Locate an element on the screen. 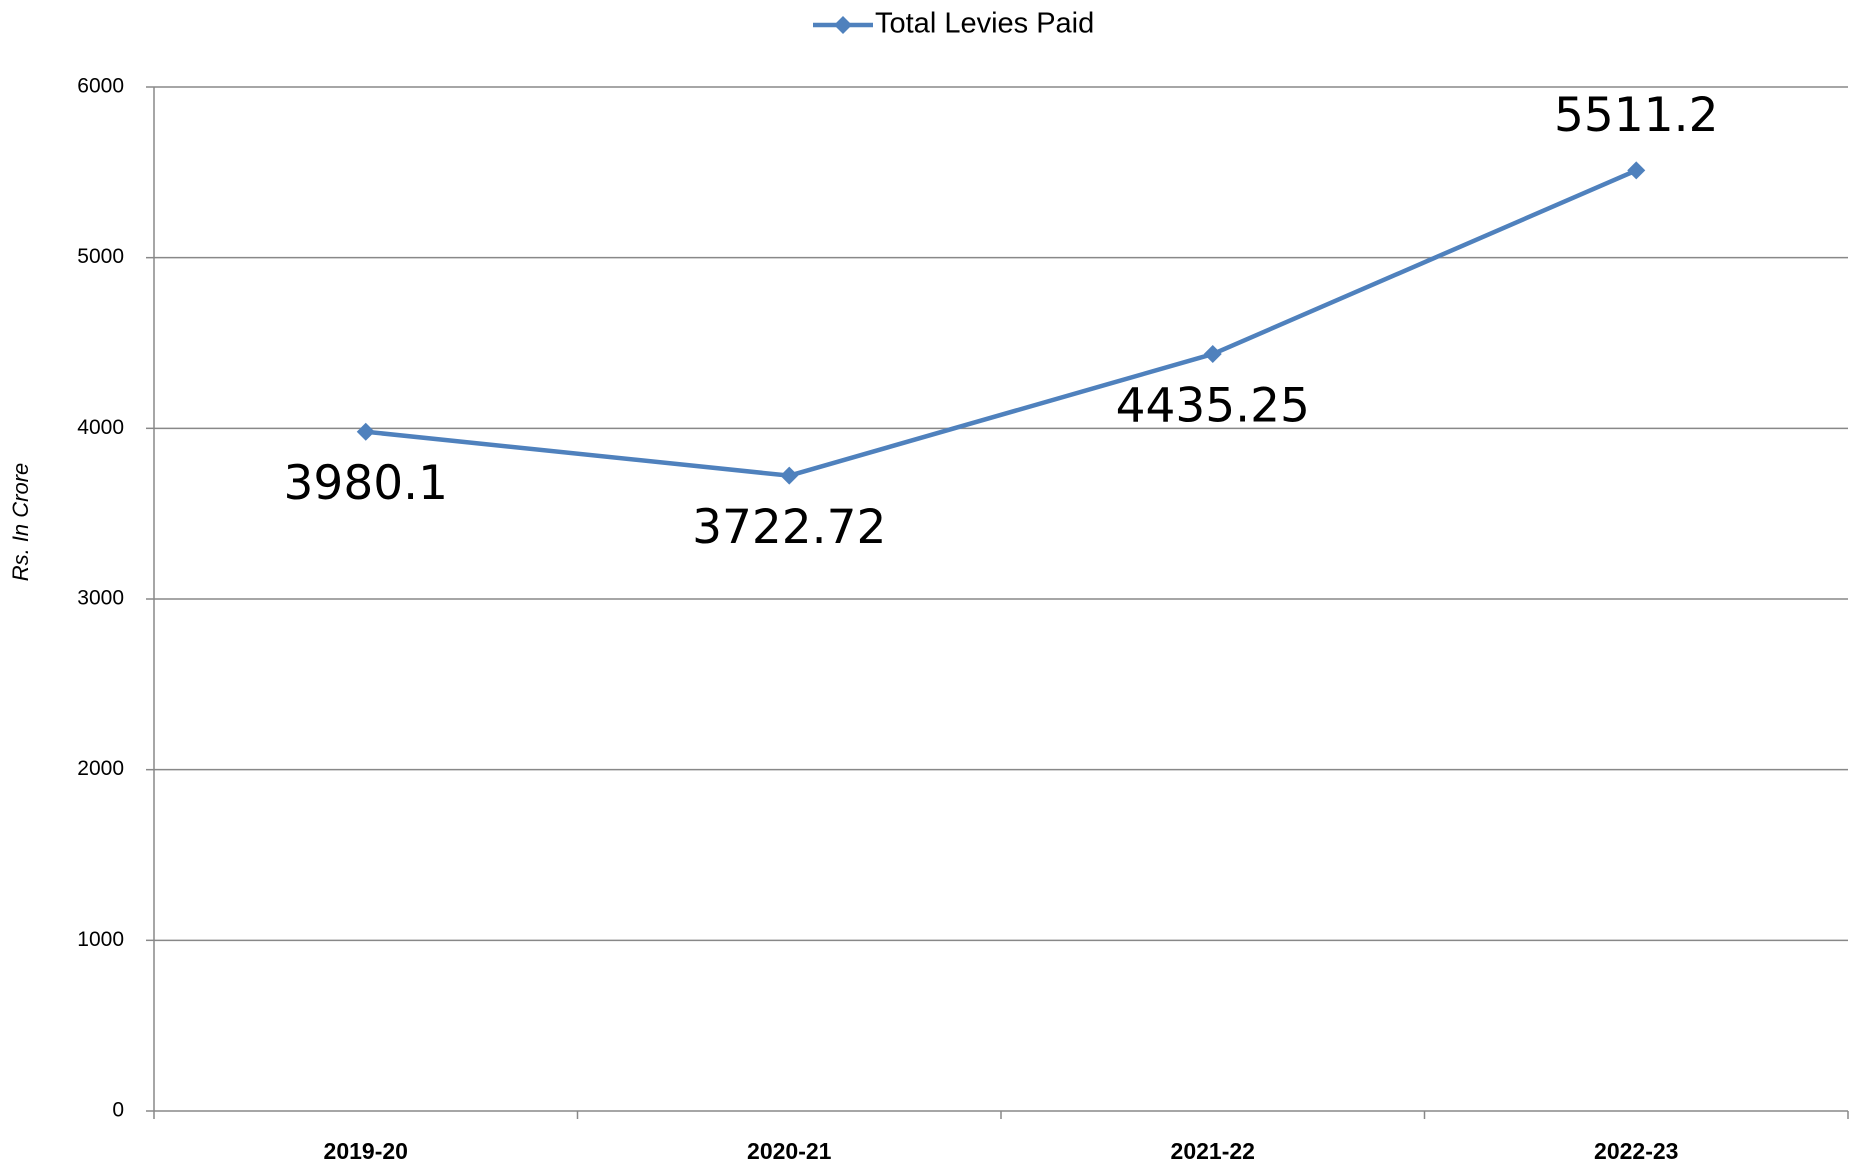 This screenshot has width=1860, height=1168. y-tick-label: 1000 is located at coordinates (100, 939).